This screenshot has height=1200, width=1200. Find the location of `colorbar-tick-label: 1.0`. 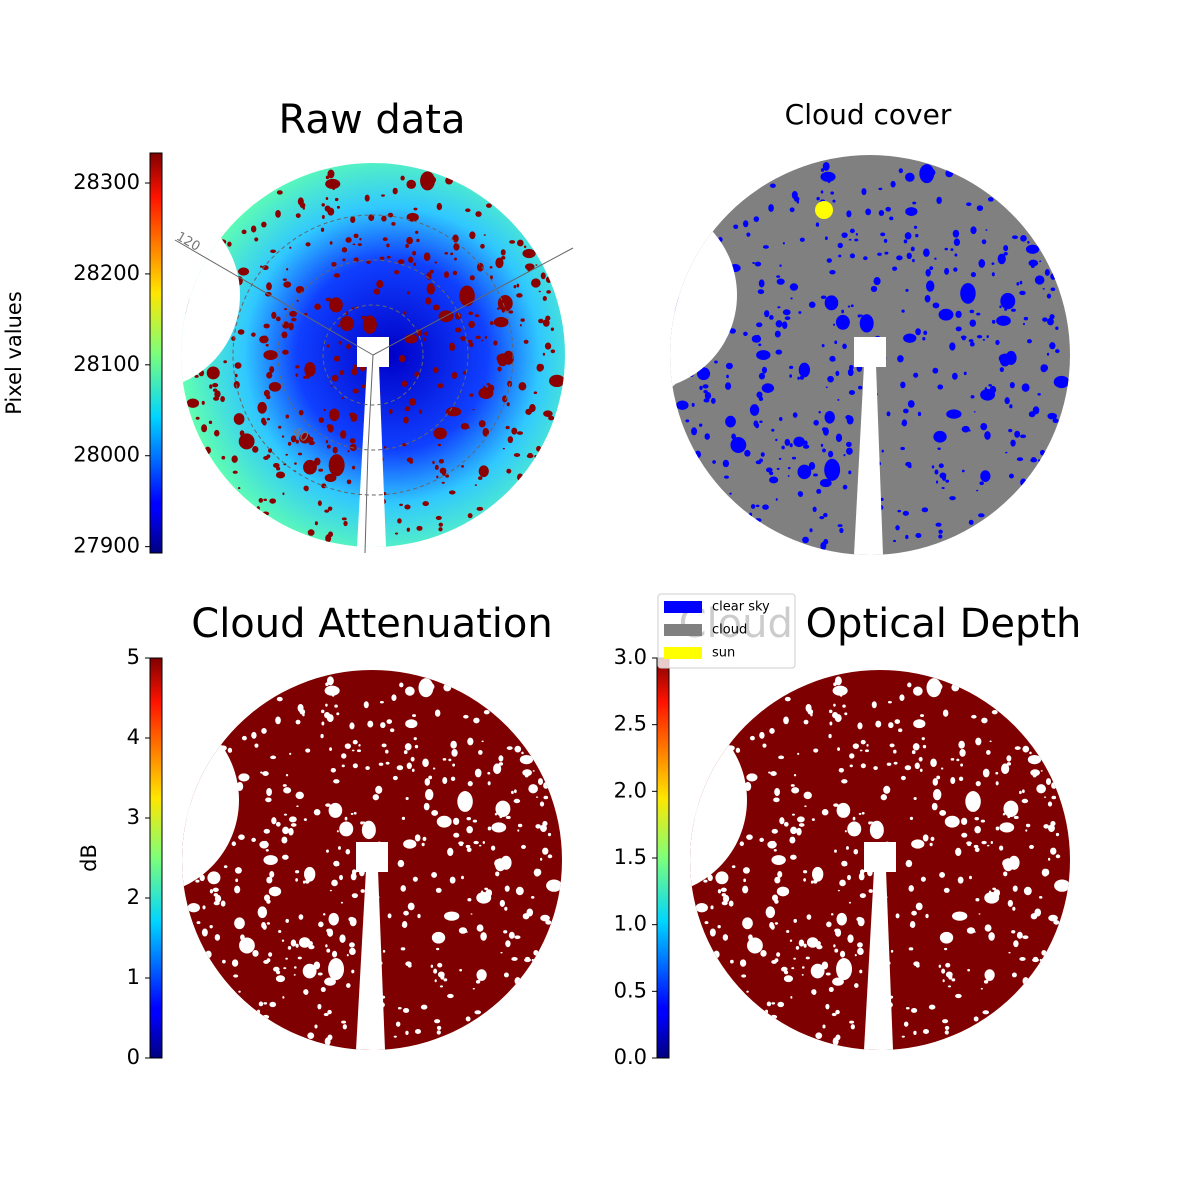

colorbar-tick-label: 1.0 is located at coordinates (630, 924).